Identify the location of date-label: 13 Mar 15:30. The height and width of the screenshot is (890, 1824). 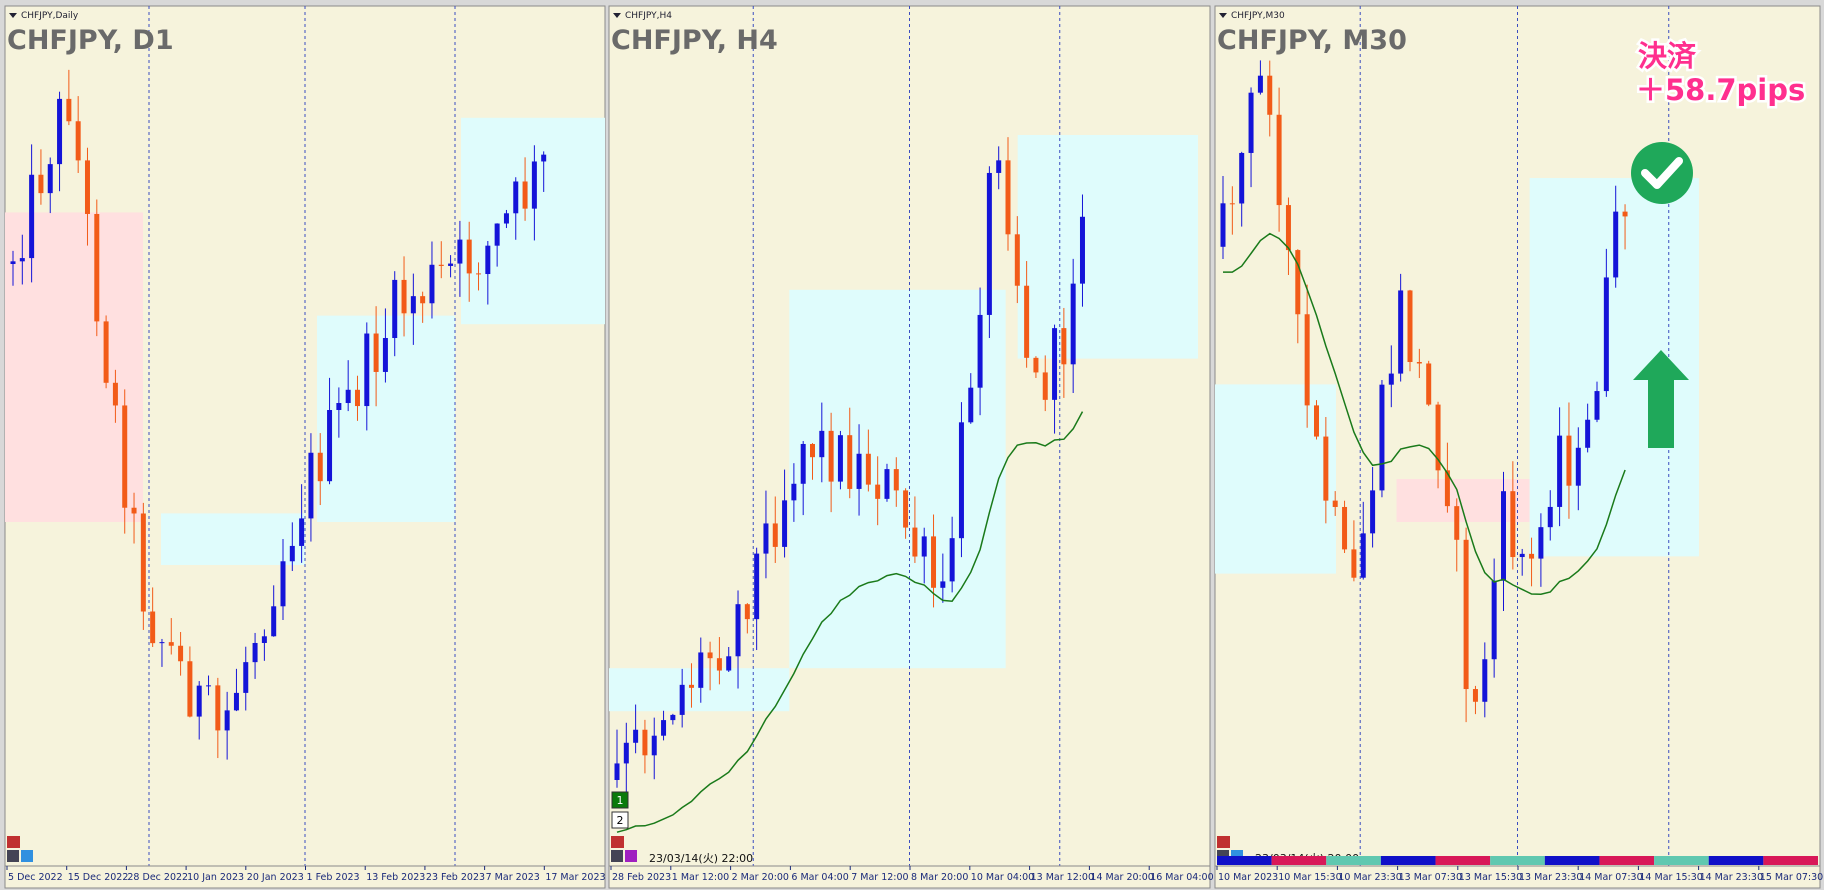
(1490, 877).